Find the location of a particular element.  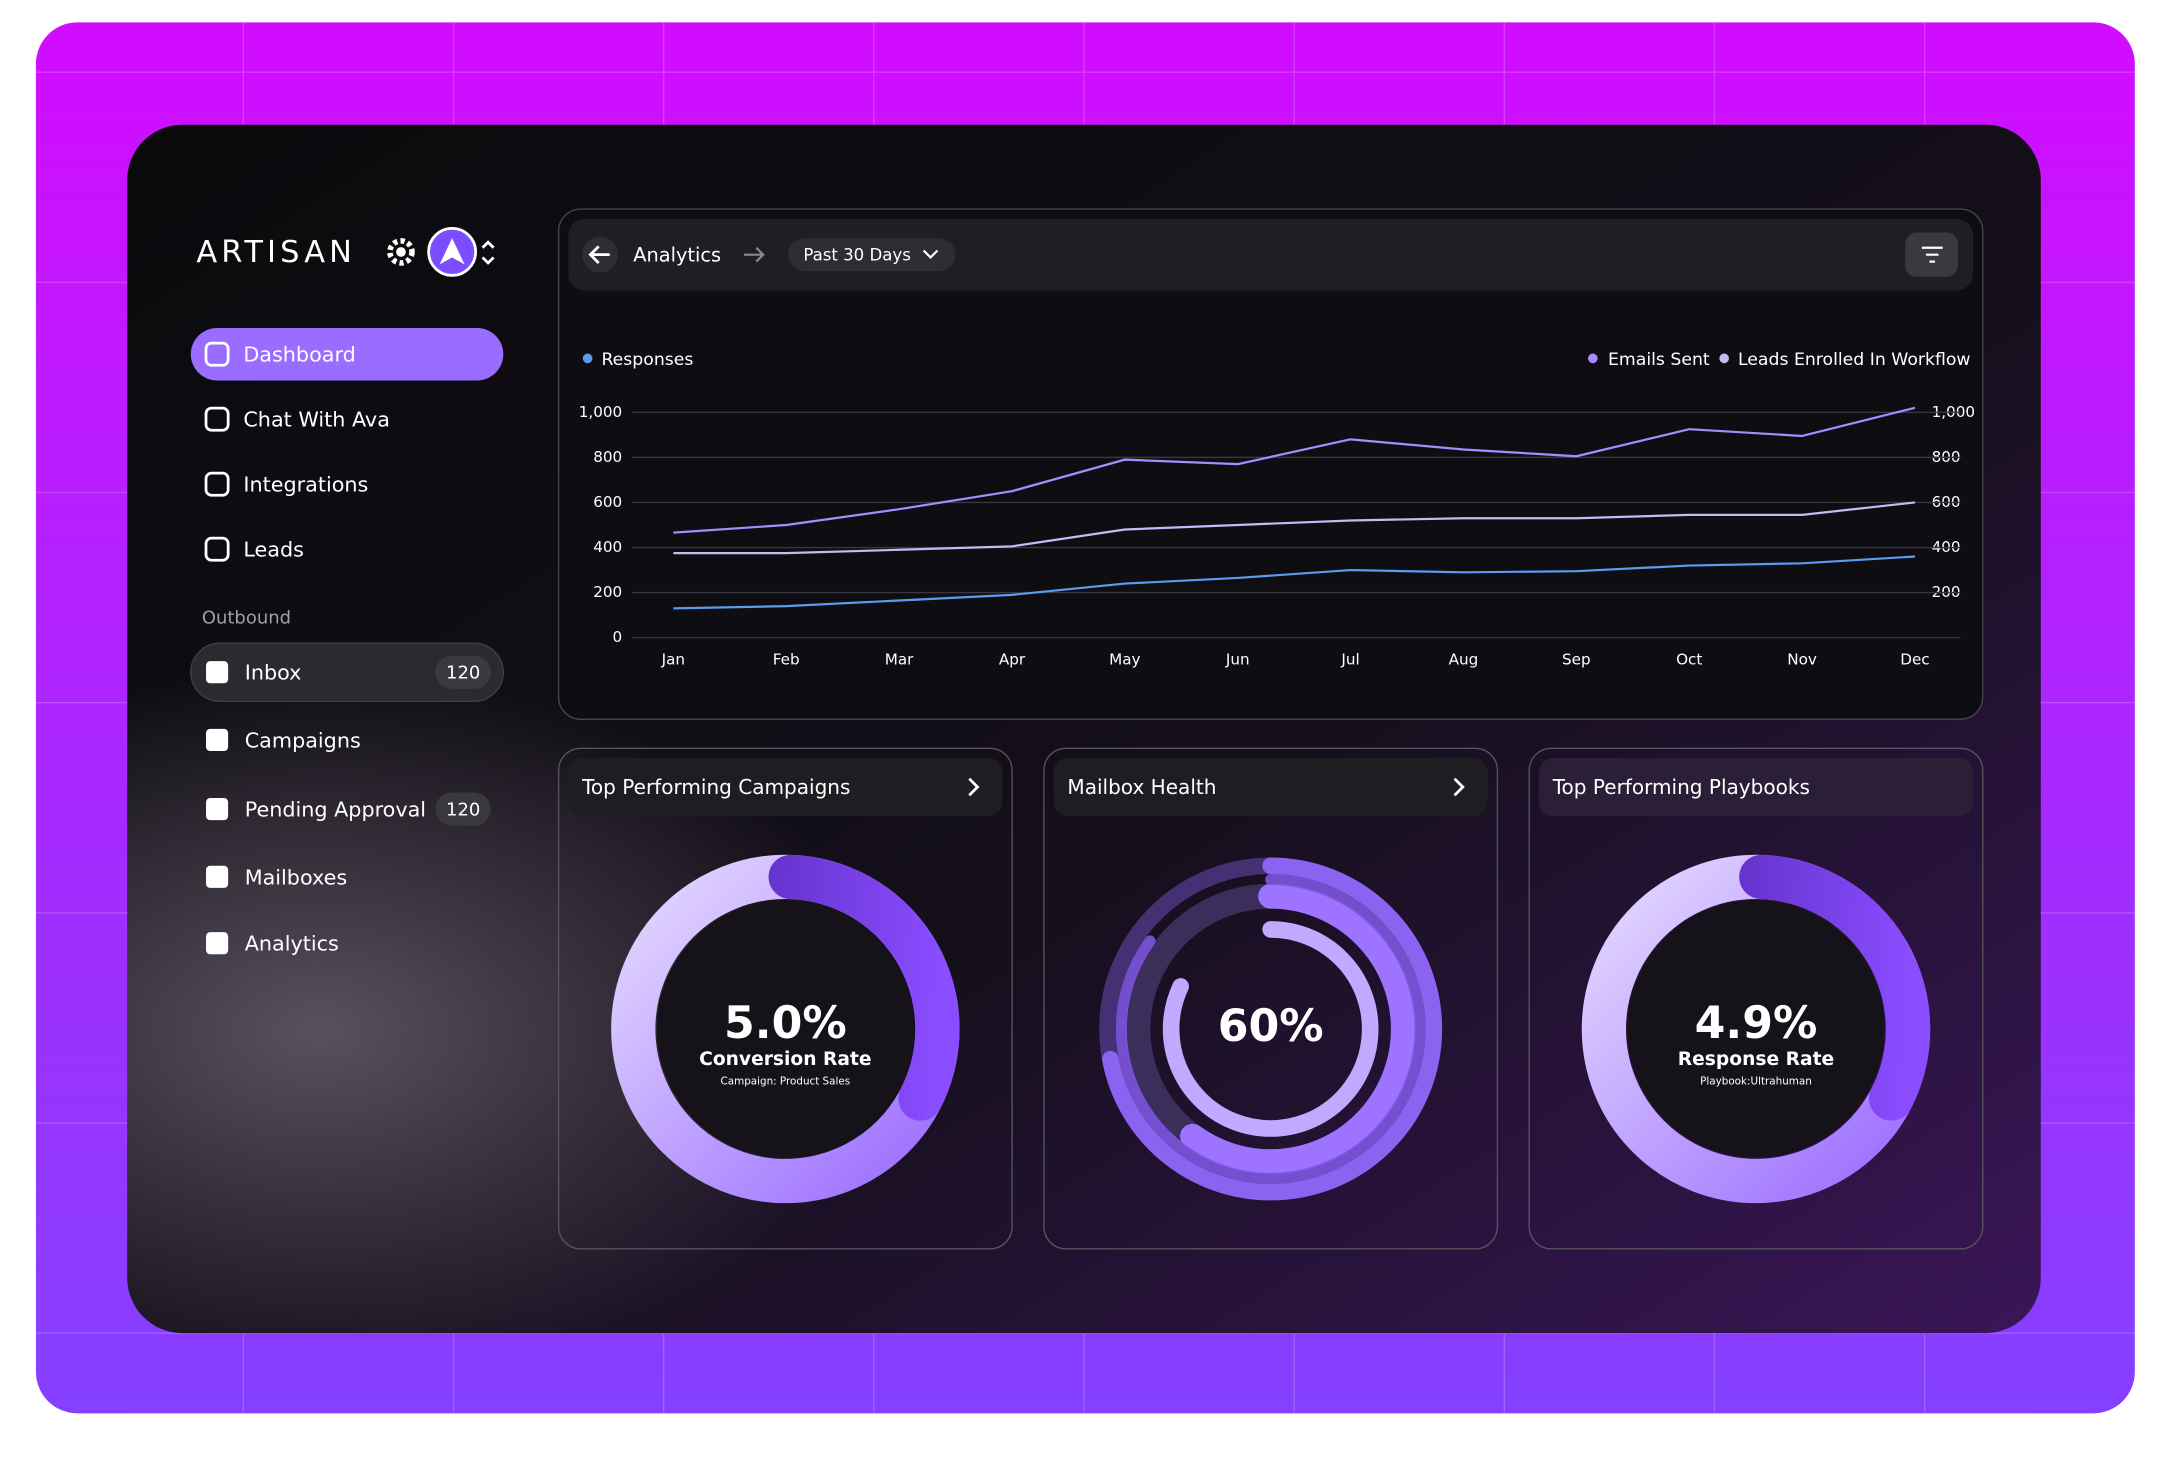

card-sub: Playbook:Ultrahuman is located at coordinates (1756, 1082).